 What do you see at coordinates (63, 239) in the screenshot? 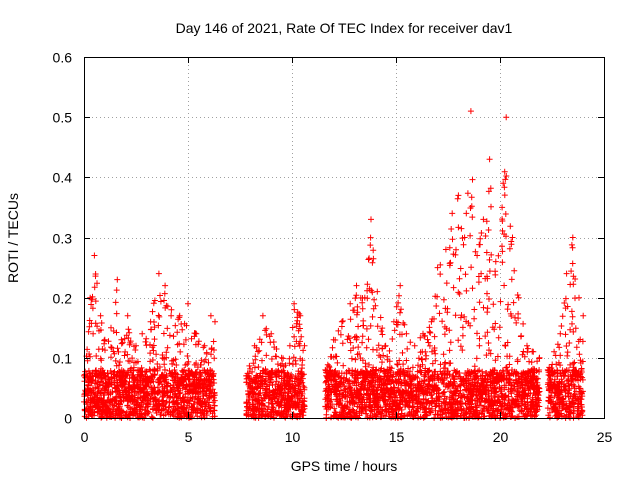
I see `y-tick-label: 0.3` at bounding box center [63, 239].